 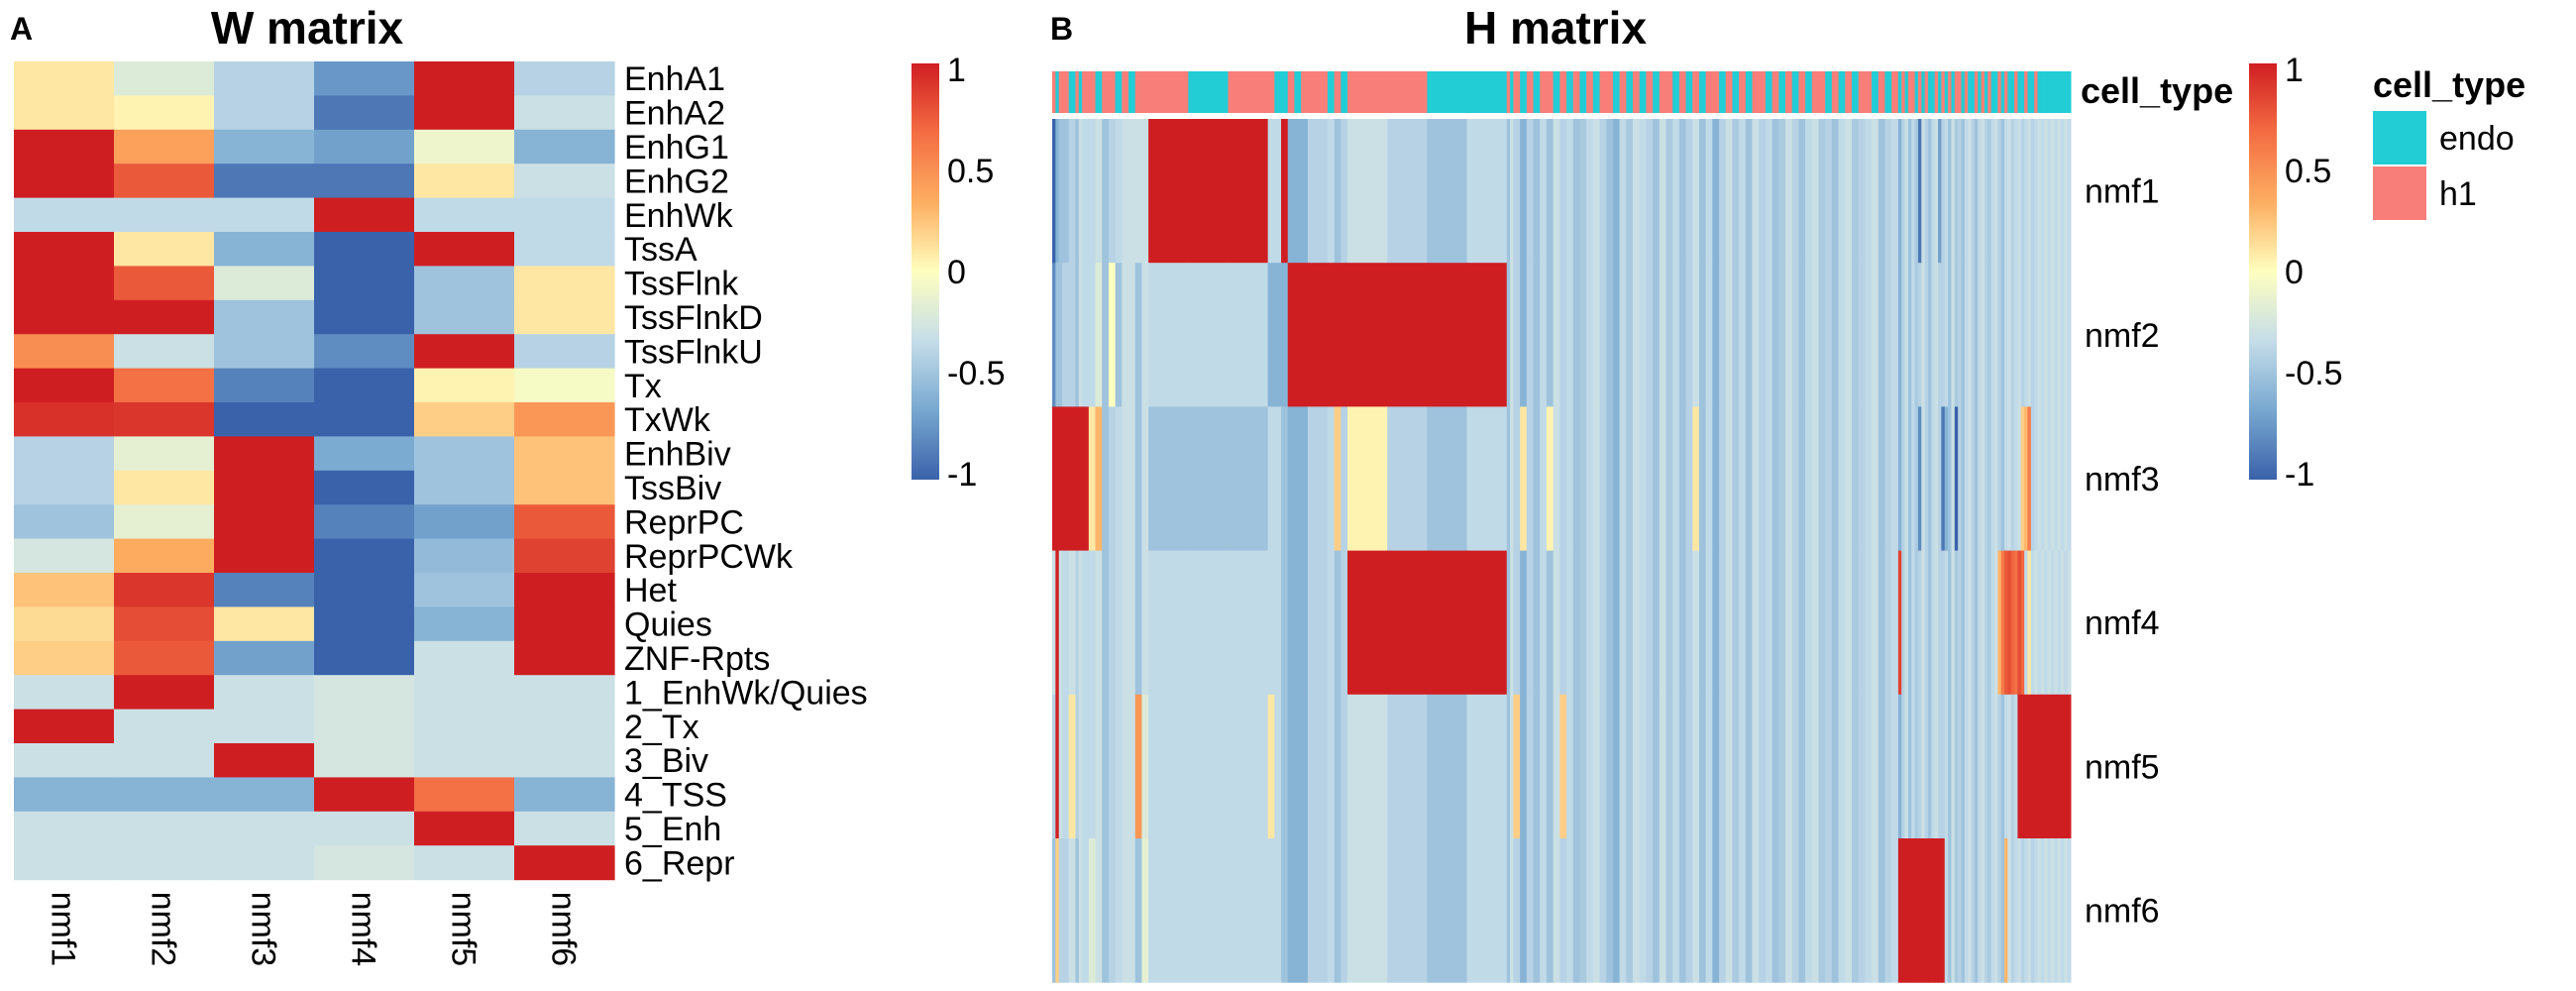 I want to click on w-cell-reprpc-nmf6, so click(x=564, y=522).